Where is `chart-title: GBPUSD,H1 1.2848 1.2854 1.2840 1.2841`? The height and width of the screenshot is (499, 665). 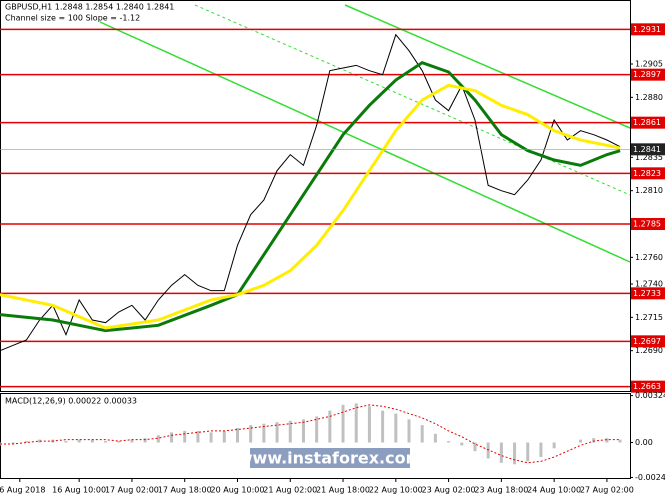 chart-title: GBPUSD,H1 1.2848 1.2854 1.2840 1.2841 is located at coordinates (89, 7).